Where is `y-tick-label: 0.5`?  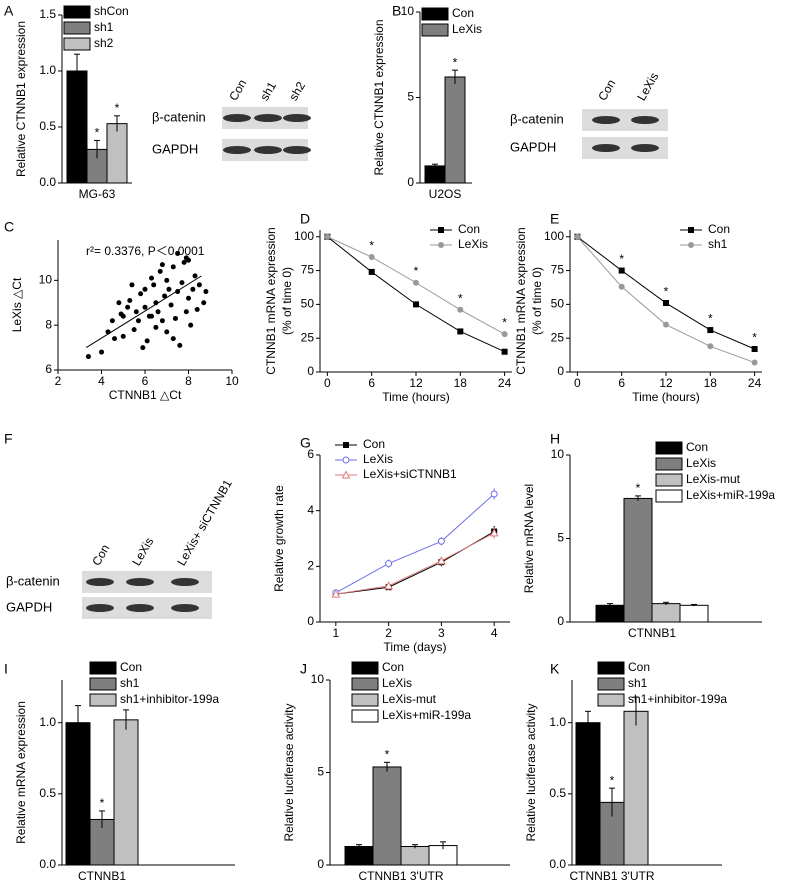 y-tick-label: 0.5 is located at coordinates (47, 793).